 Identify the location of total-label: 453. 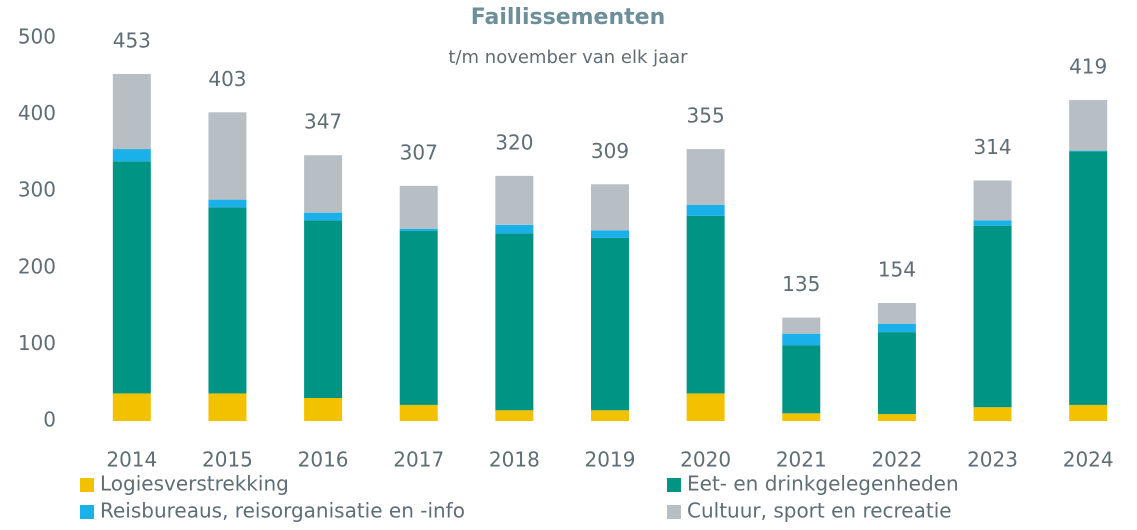
(132, 41).